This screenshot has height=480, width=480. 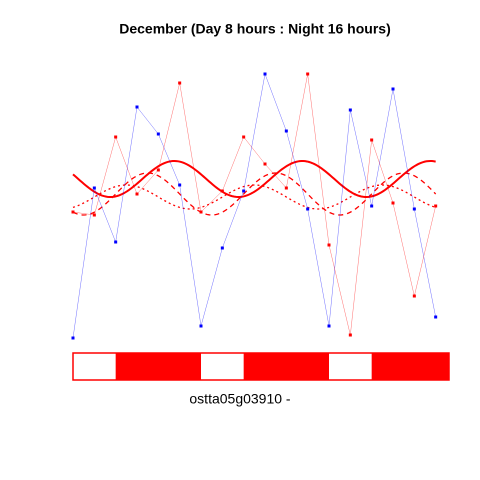 I want to click on gene-label: ostta05g03910 -, so click(x=240, y=399).